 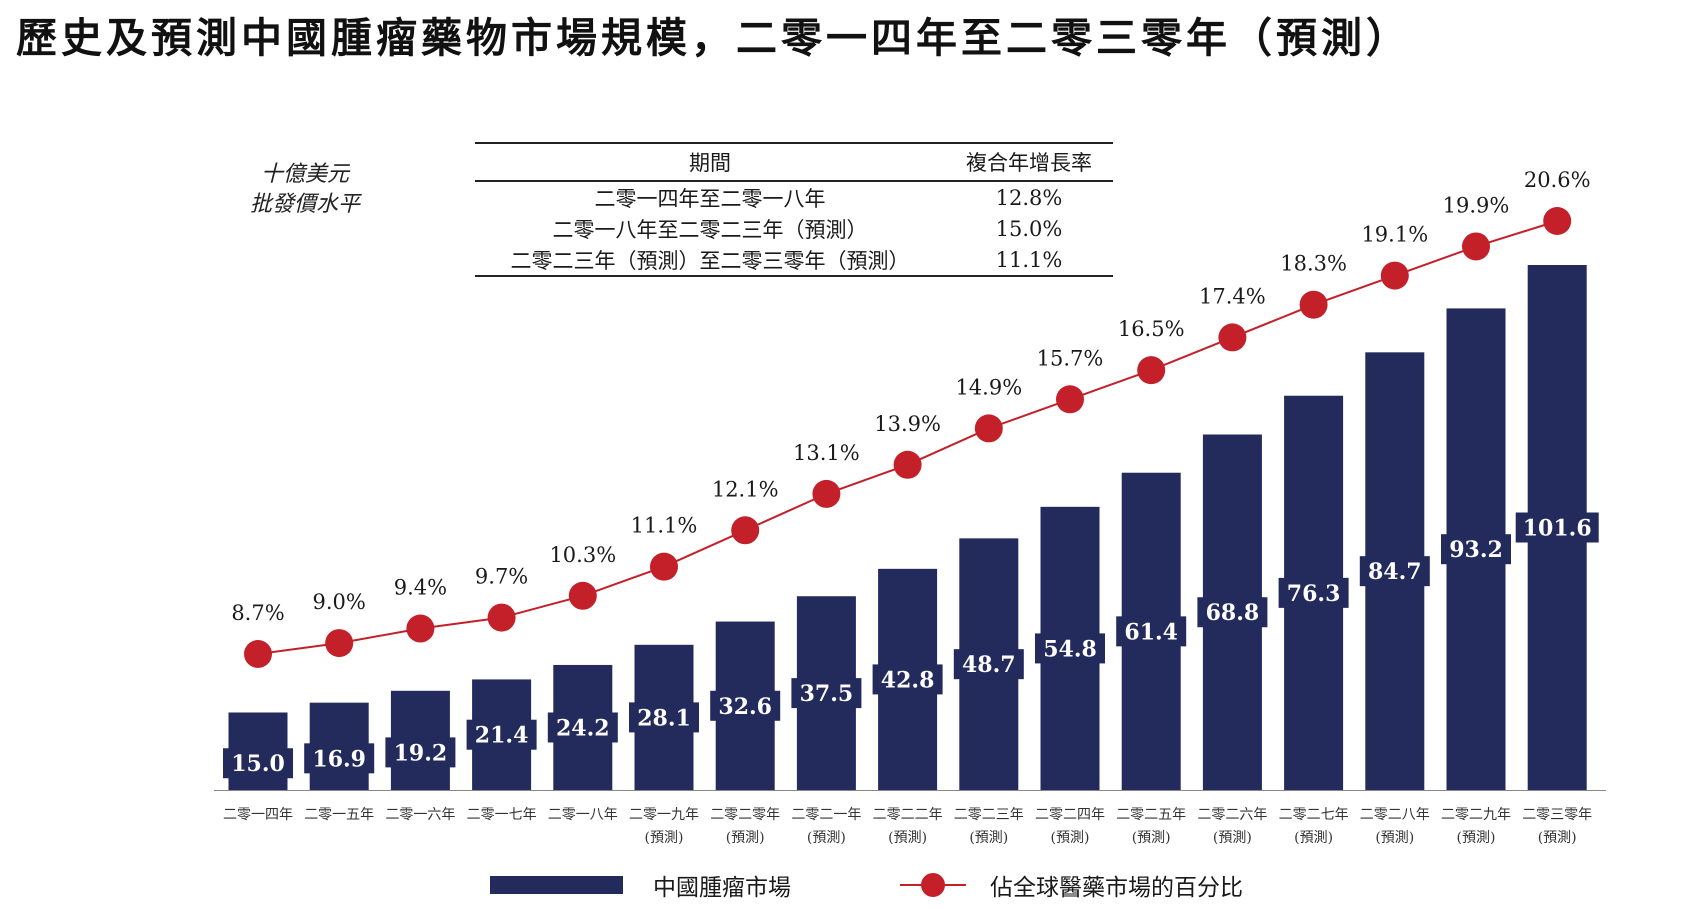 What do you see at coordinates (1557, 815) in the screenshot?
I see `x-tick-label: 二零三零年` at bounding box center [1557, 815].